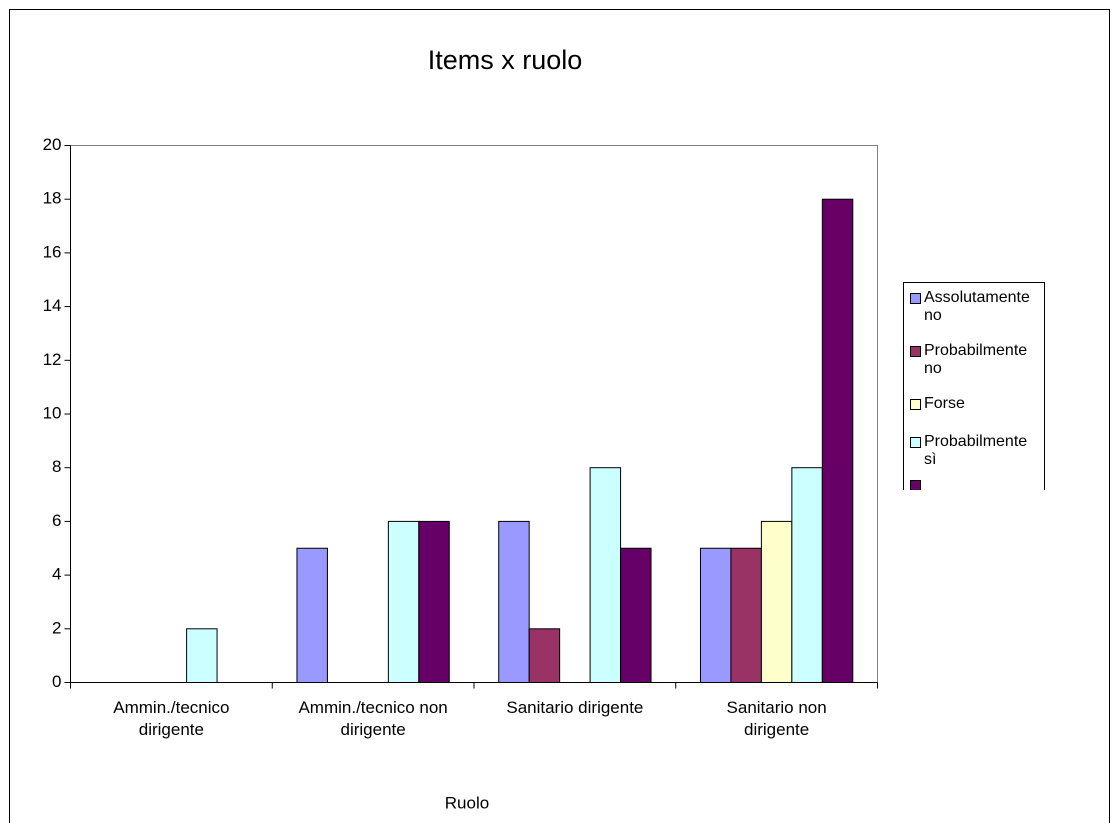 This screenshot has width=1120, height=823. I want to click on y-tick-label: 8, so click(56, 466).